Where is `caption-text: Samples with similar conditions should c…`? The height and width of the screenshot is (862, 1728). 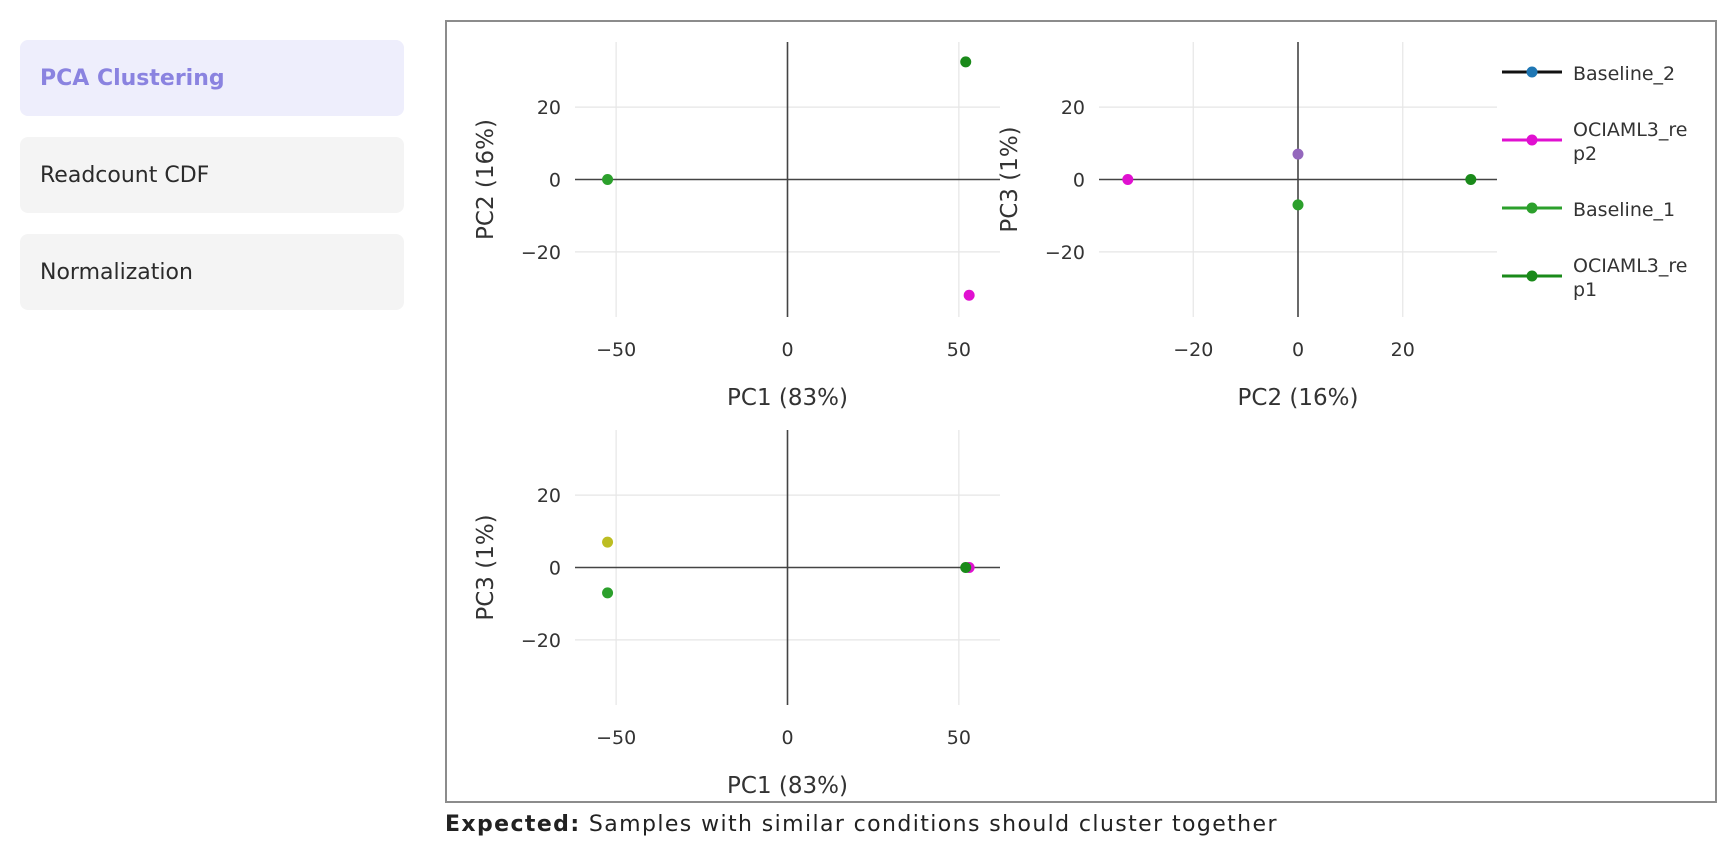
caption-text: Samples with similar conditions should c… is located at coordinates (933, 824).